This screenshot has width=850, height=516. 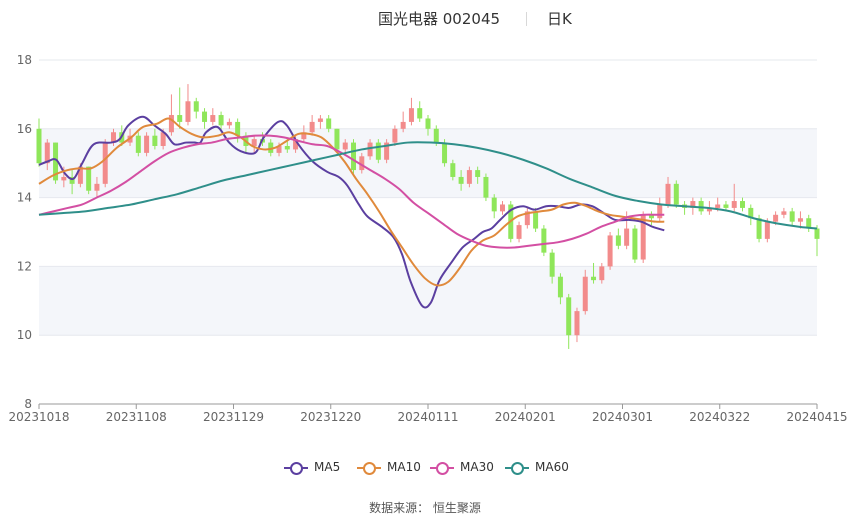 What do you see at coordinates (425, 468) in the screenshot?
I see `chart-legend: MA5 MA10 MA30 MA60` at bounding box center [425, 468].